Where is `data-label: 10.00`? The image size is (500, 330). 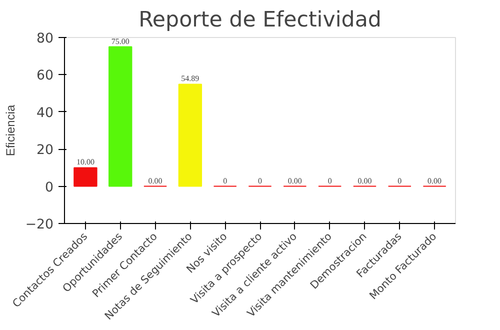 data-label: 10.00 is located at coordinates (85, 162).